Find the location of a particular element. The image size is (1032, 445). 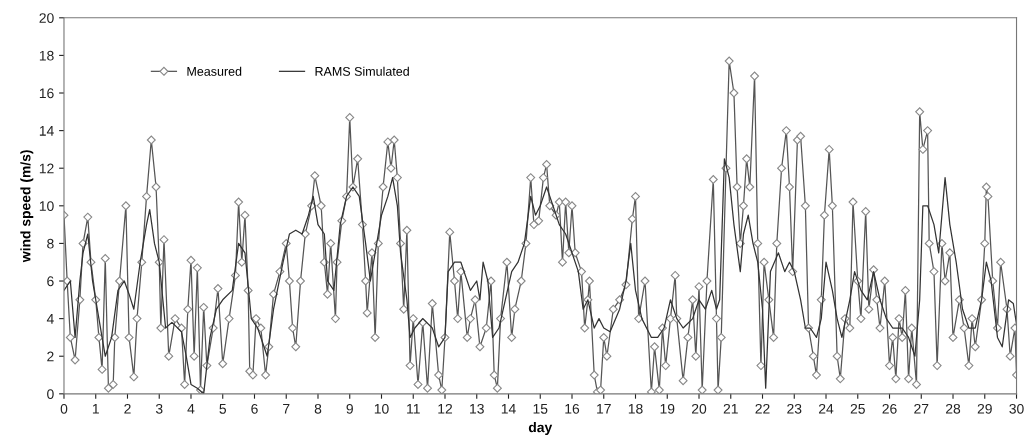

x-tick-label: 9 is located at coordinates (349, 408).